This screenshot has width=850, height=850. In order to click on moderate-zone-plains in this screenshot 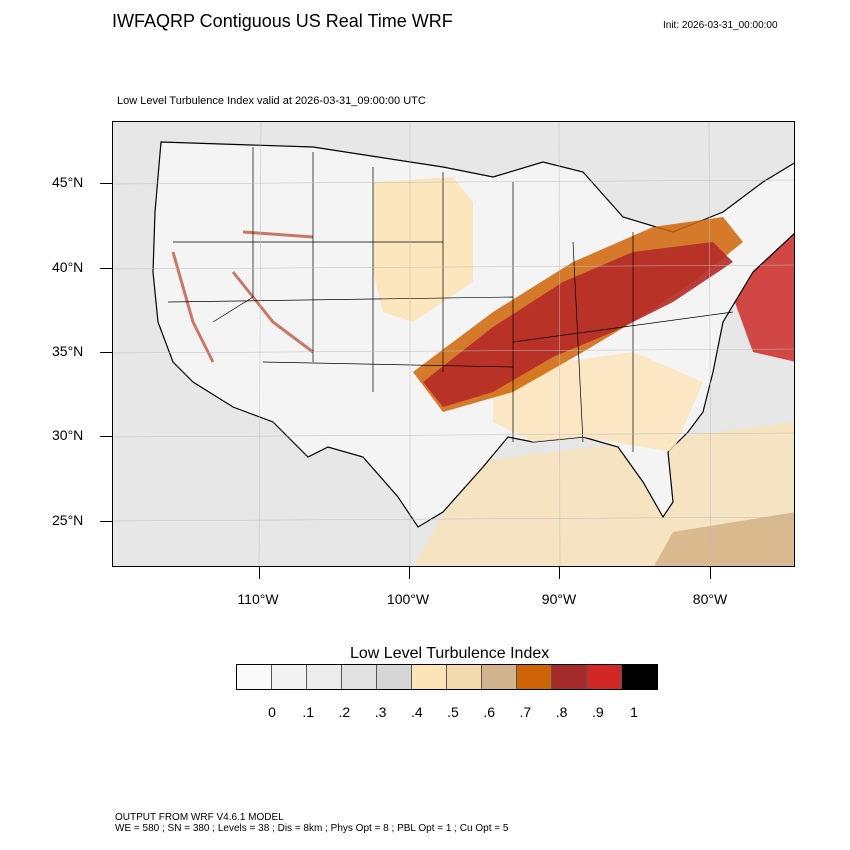, I will do `click(423, 249)`.